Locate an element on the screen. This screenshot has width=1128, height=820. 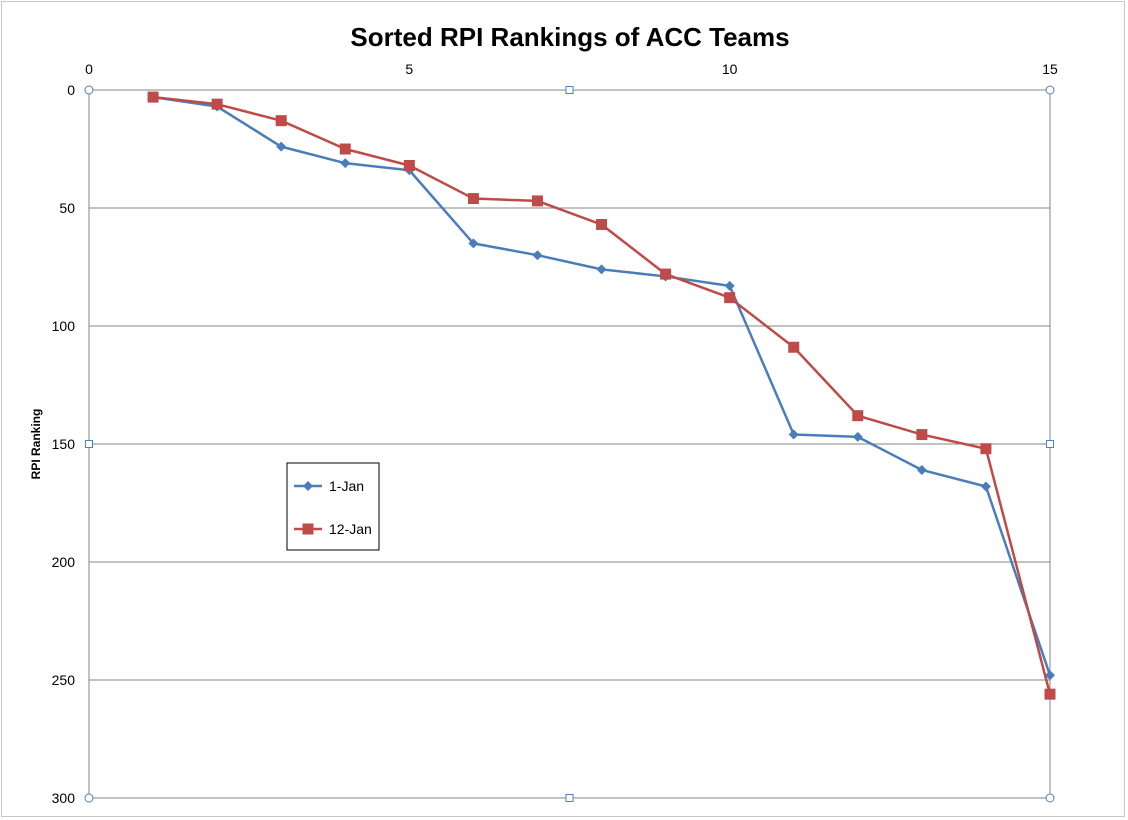
chart-title: Sorted RPI Rankings of ACC Teams is located at coordinates (569, 37).